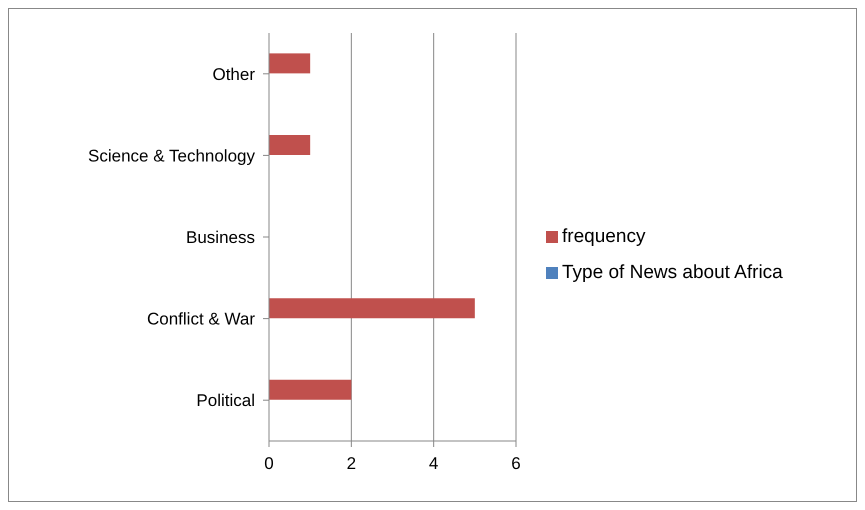  Describe the element at coordinates (433, 464) in the screenshot. I see `x-tick-label: 4` at that location.